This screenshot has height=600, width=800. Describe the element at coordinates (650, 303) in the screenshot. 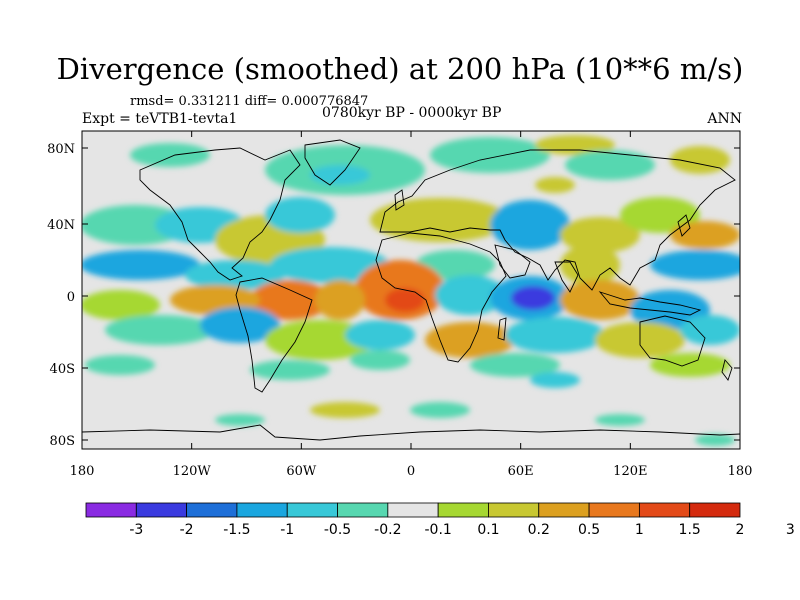

I see `coastline-maritime-continent` at that location.